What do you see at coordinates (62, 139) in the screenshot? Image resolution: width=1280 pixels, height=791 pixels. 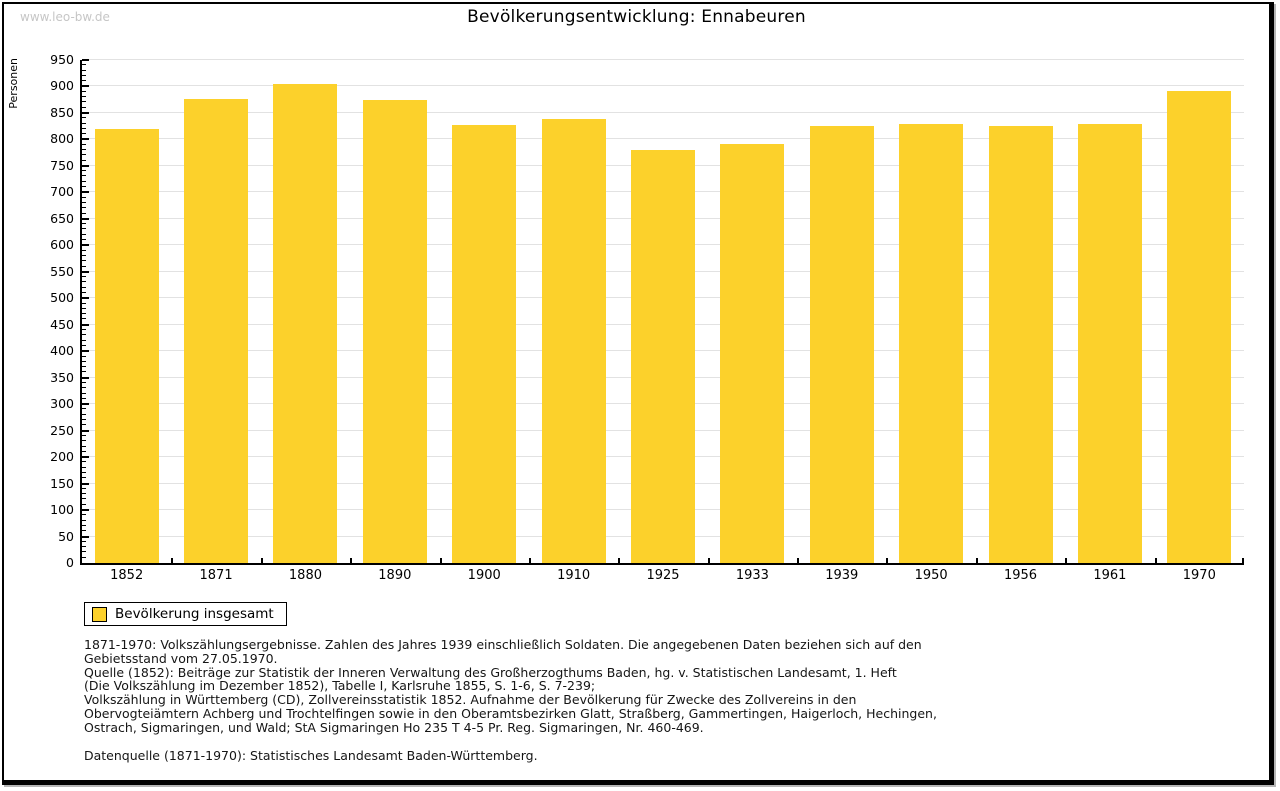 I see `y-tick-label: 800` at bounding box center [62, 139].